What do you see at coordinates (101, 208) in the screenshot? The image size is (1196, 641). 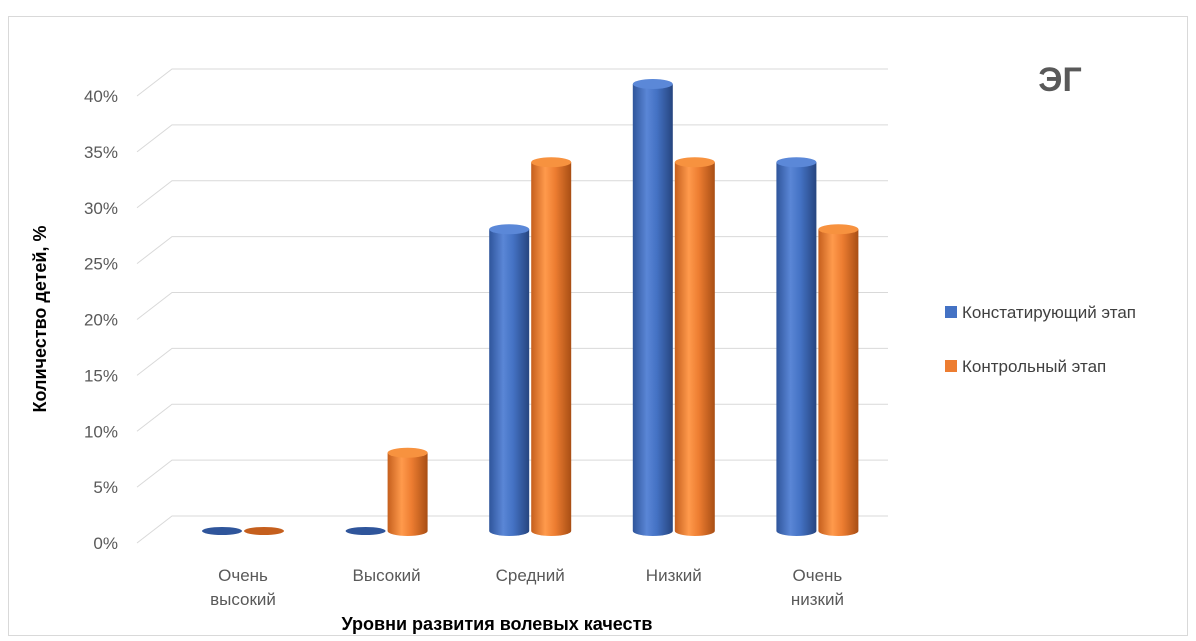 I see `y-tick-label: 30%` at bounding box center [101, 208].